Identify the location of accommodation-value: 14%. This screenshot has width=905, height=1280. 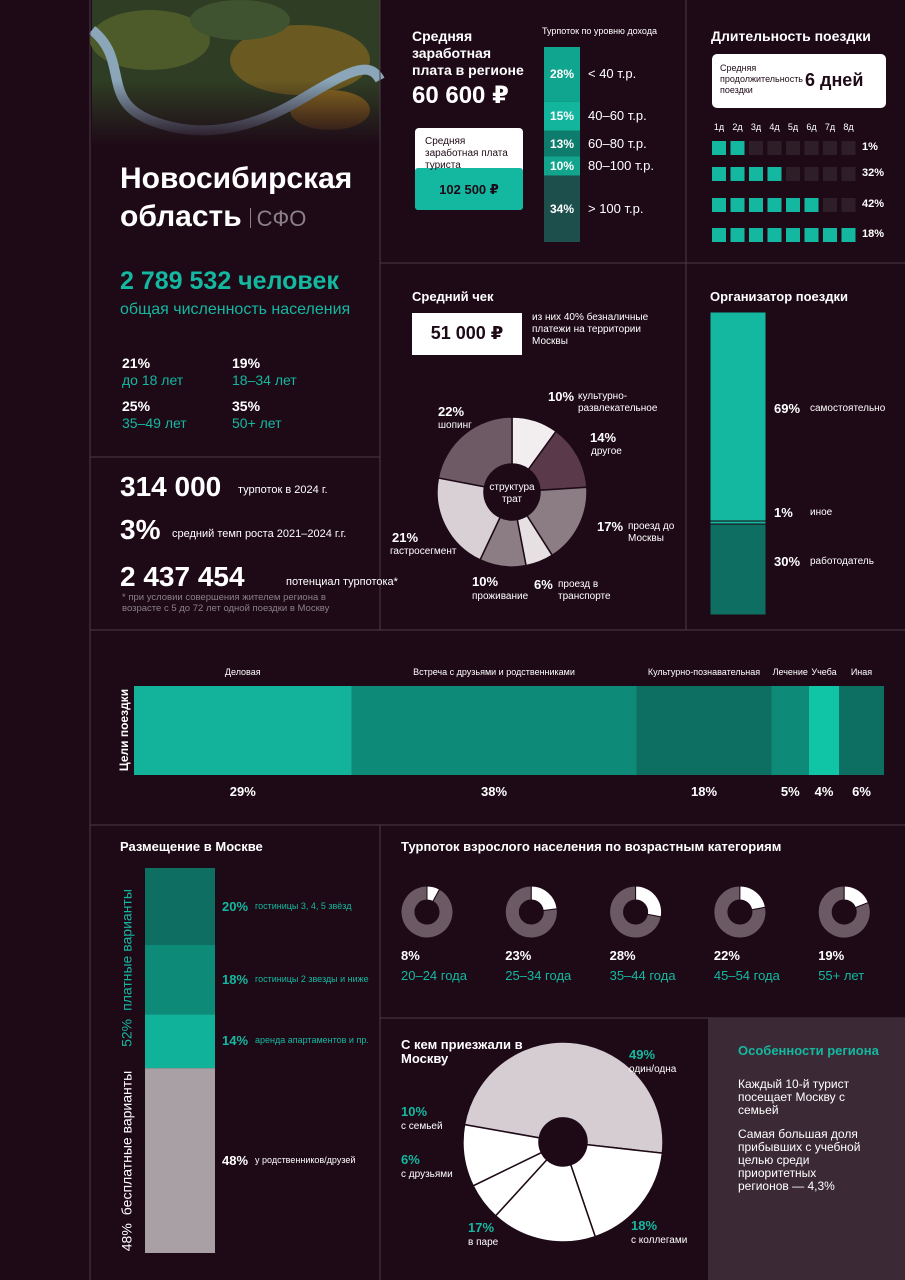
(235, 1041).